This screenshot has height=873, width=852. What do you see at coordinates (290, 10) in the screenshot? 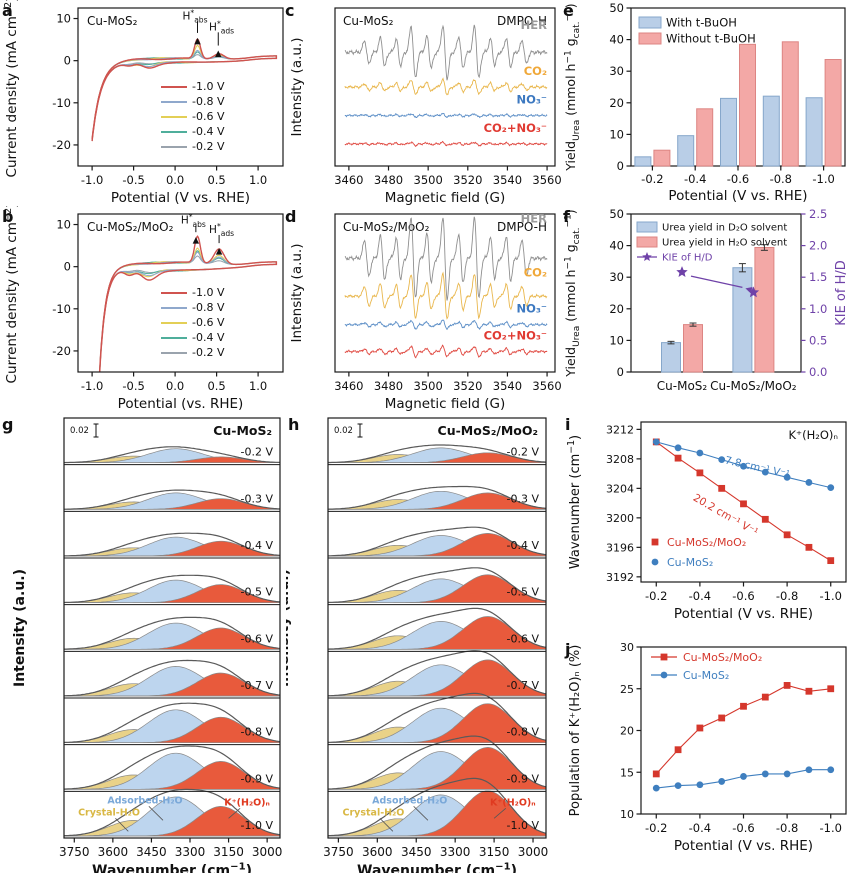
I see `panel-label-c: c` at bounding box center [290, 10].